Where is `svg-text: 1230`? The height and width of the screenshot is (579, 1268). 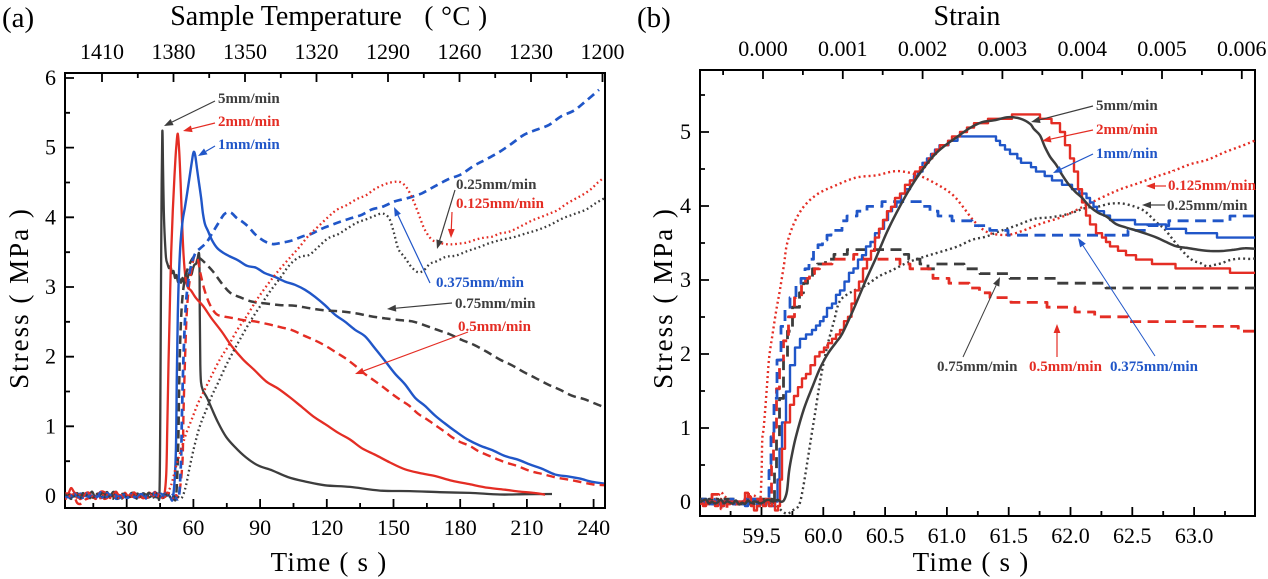 svg-text: 1230 is located at coordinates (531, 51).